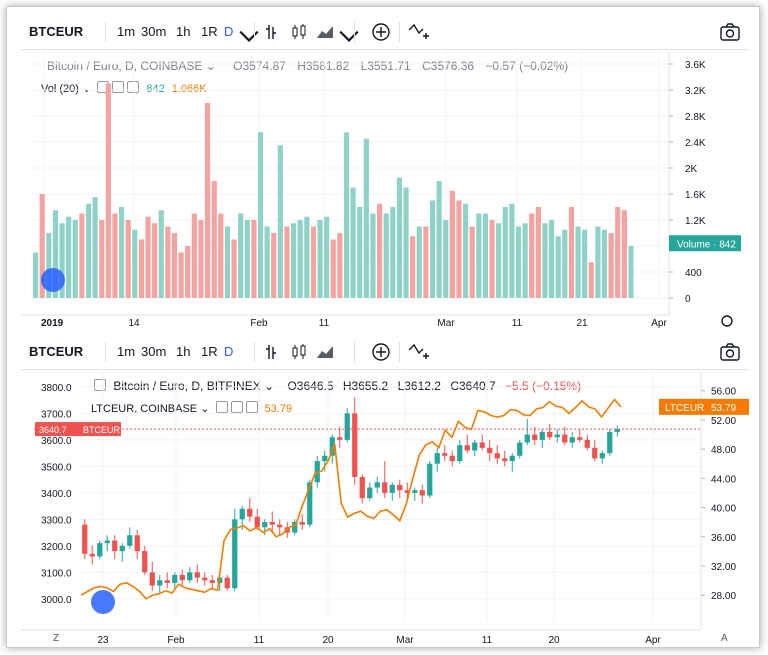  What do you see at coordinates (695, 195) in the screenshot?
I see `y-tick-label: 1.6K` at bounding box center [695, 195].